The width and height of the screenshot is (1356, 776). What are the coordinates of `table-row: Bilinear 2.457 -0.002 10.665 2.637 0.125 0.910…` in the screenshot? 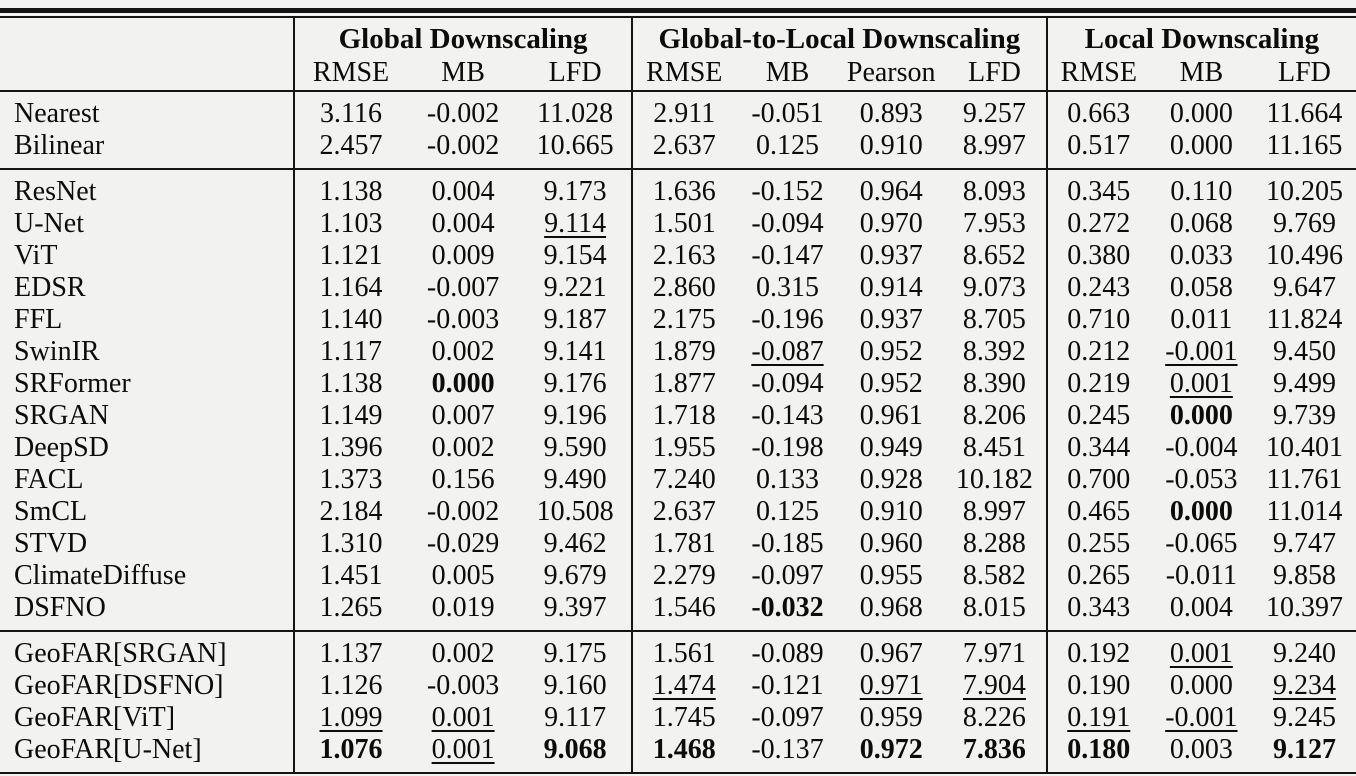 It's located at (678, 149).